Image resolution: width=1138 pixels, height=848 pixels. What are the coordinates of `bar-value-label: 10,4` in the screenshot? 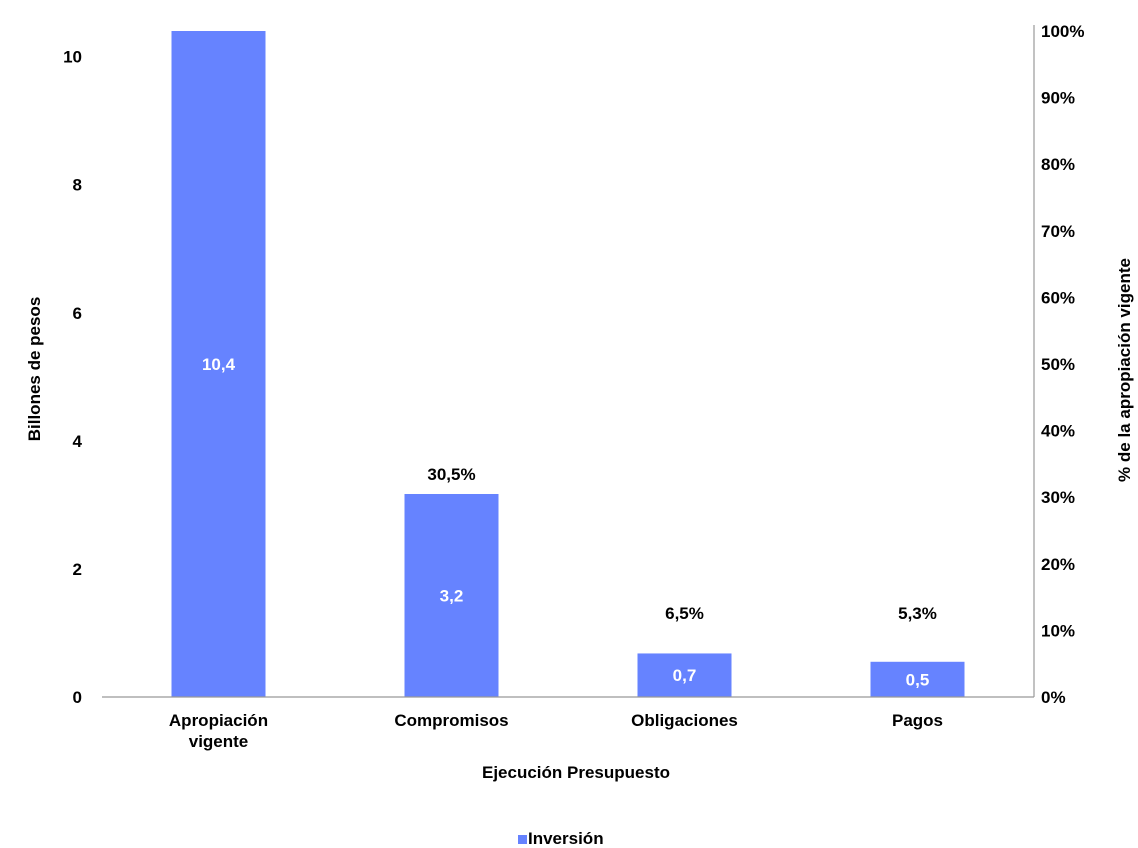 It's located at (219, 364).